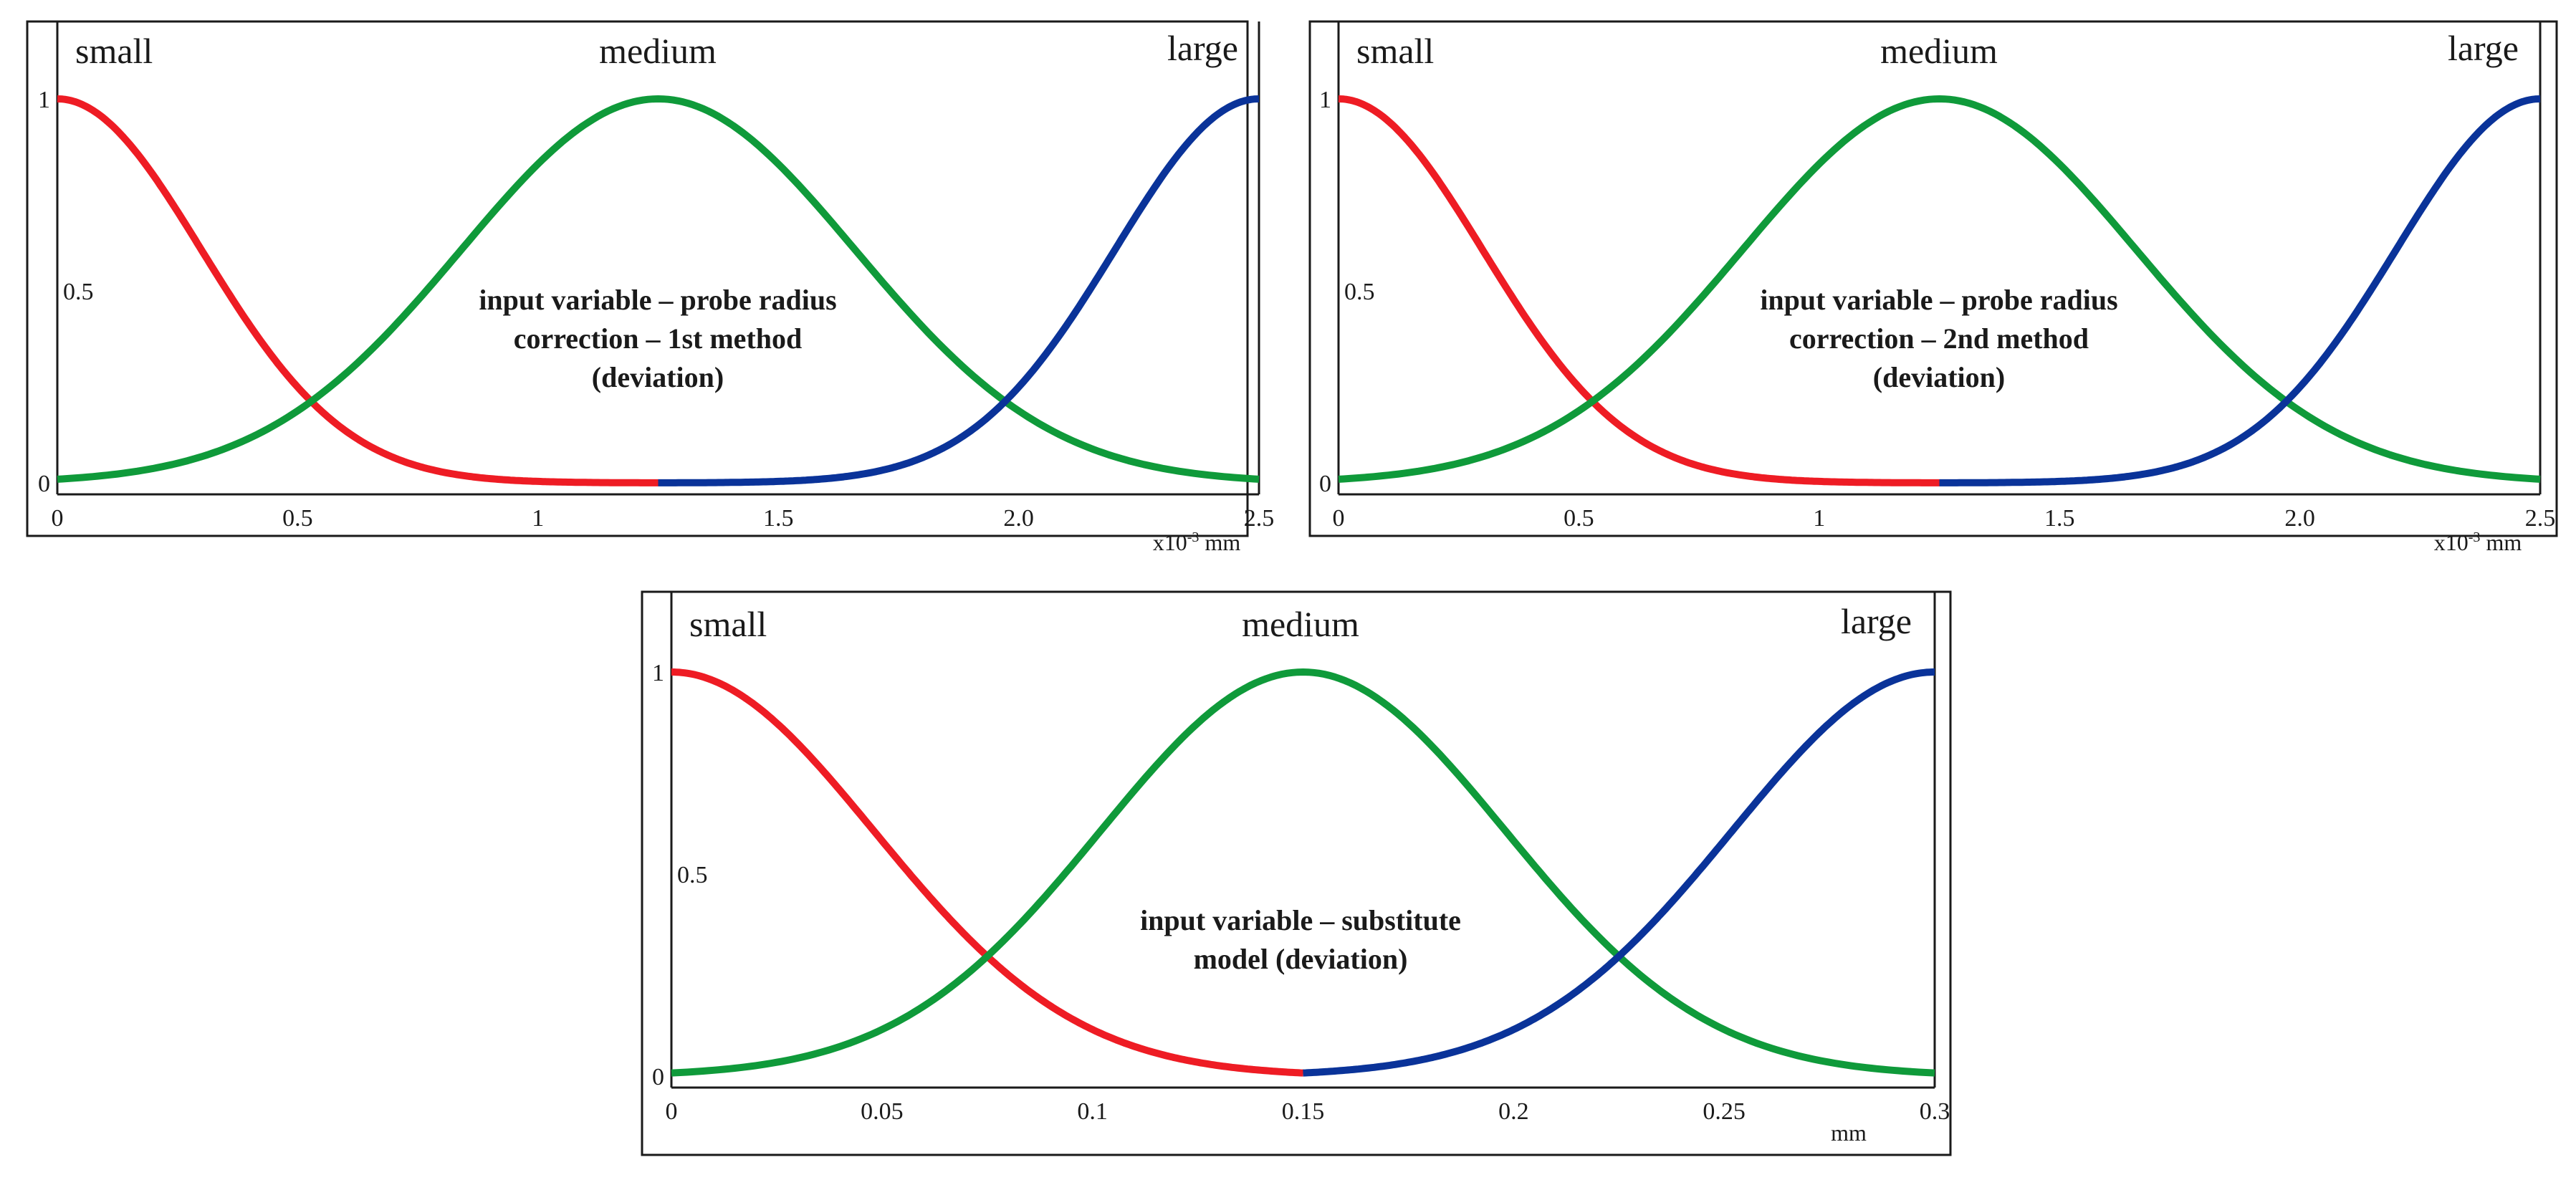 This screenshot has width=2576, height=1185. Describe the element at coordinates (1935, 1111) in the screenshot. I see `x-tick-label: 0.3` at that location.